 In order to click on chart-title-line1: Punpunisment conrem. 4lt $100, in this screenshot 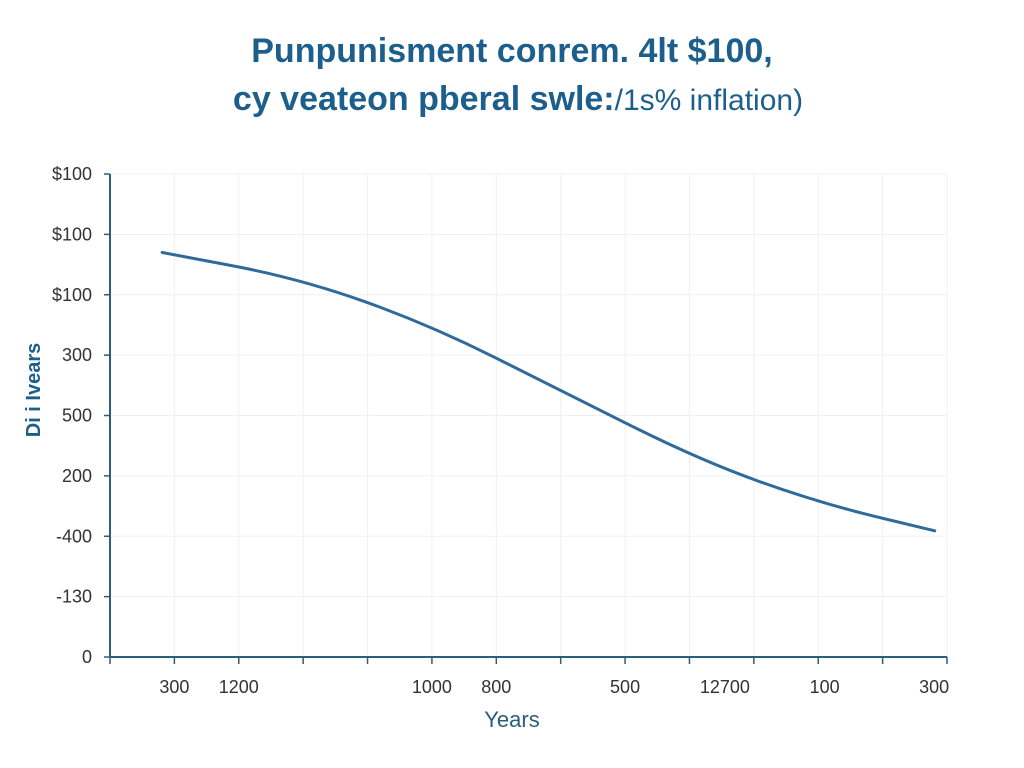, I will do `click(512, 51)`.